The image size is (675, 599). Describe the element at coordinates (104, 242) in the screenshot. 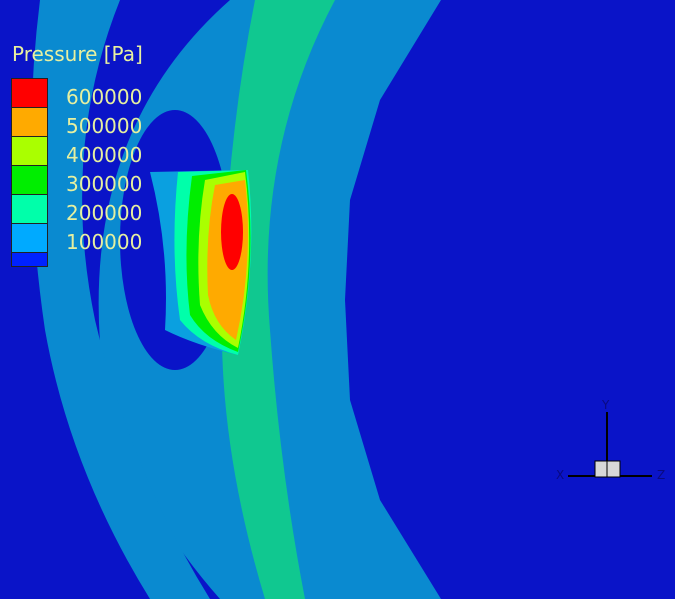

I see `legend-label: 100000` at that location.